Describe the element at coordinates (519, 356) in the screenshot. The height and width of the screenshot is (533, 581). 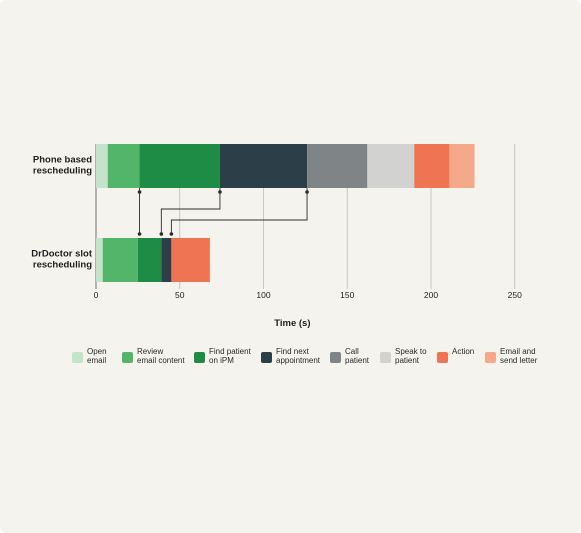
I see `legend-label: Email and send letter` at that location.